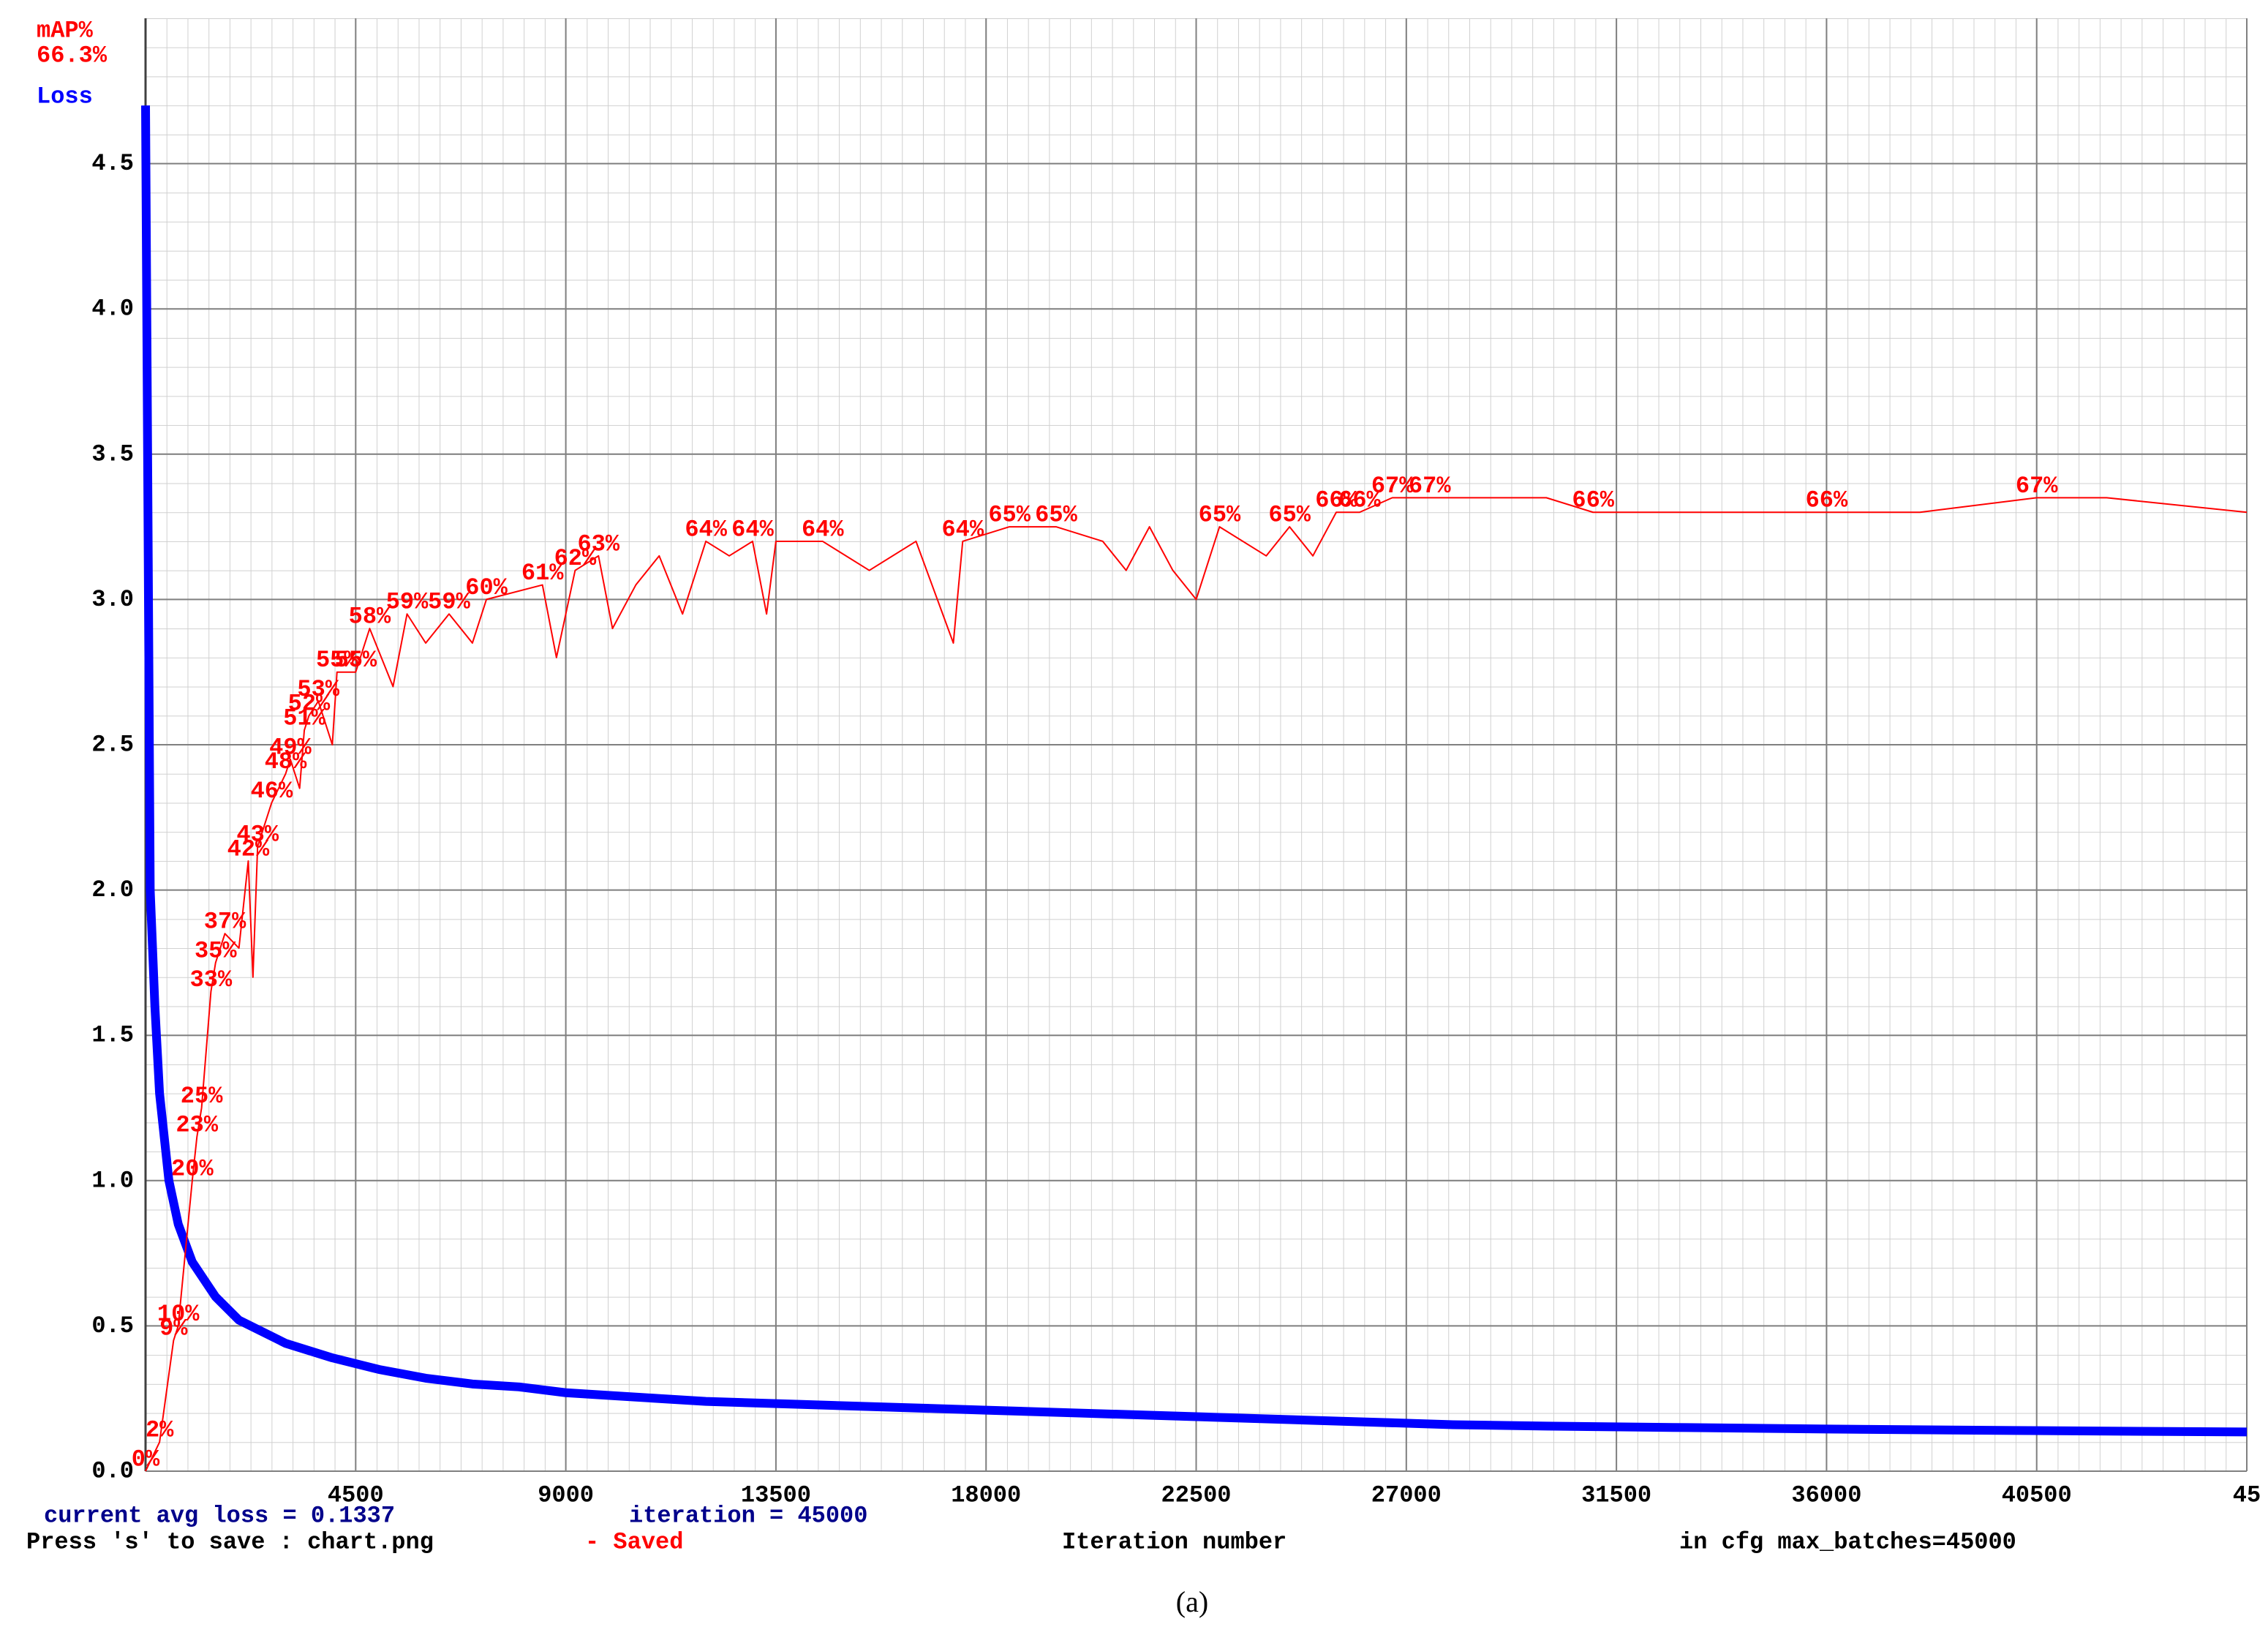 Image resolution: width=2268 pixels, height=1627 pixels. Describe the element at coordinates (986, 1494) in the screenshot. I see `x-tick-label: 18000` at that location.